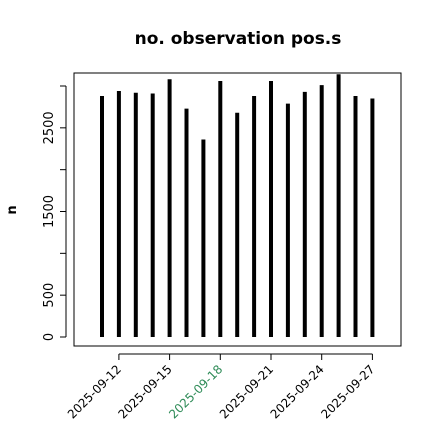  I want to click on y-axis: 0 500 1500 2500, so click(54, 213).